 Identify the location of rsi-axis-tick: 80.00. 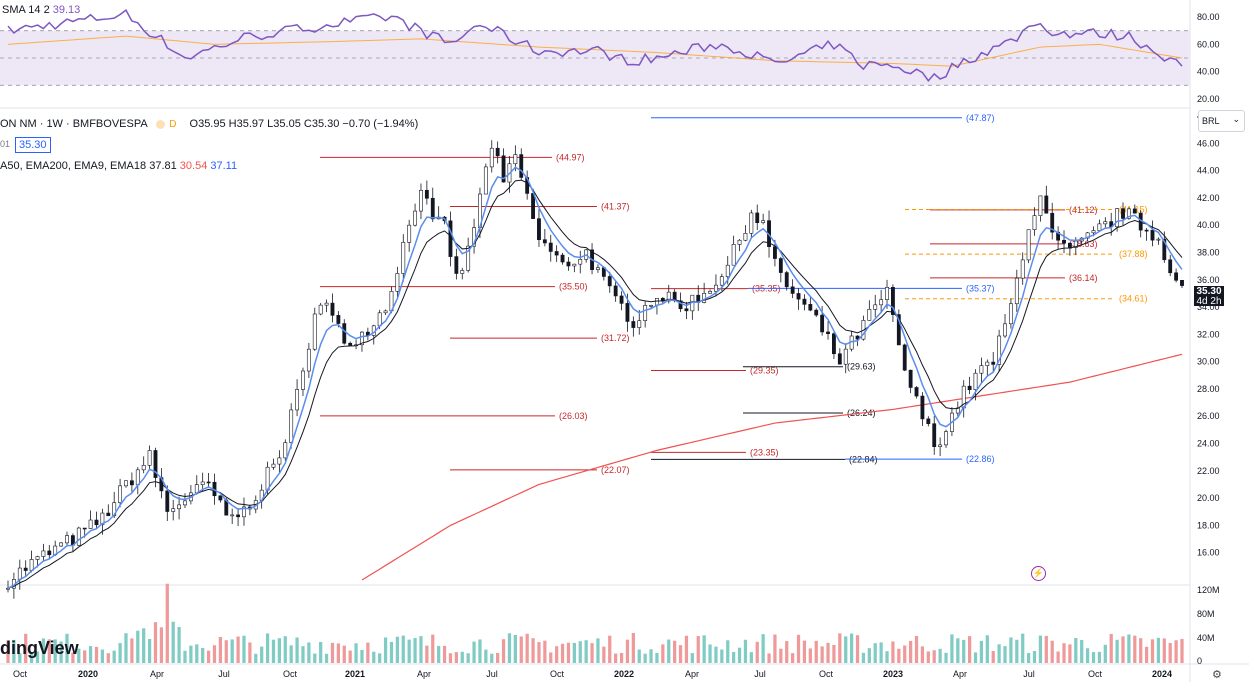
(1208, 17).